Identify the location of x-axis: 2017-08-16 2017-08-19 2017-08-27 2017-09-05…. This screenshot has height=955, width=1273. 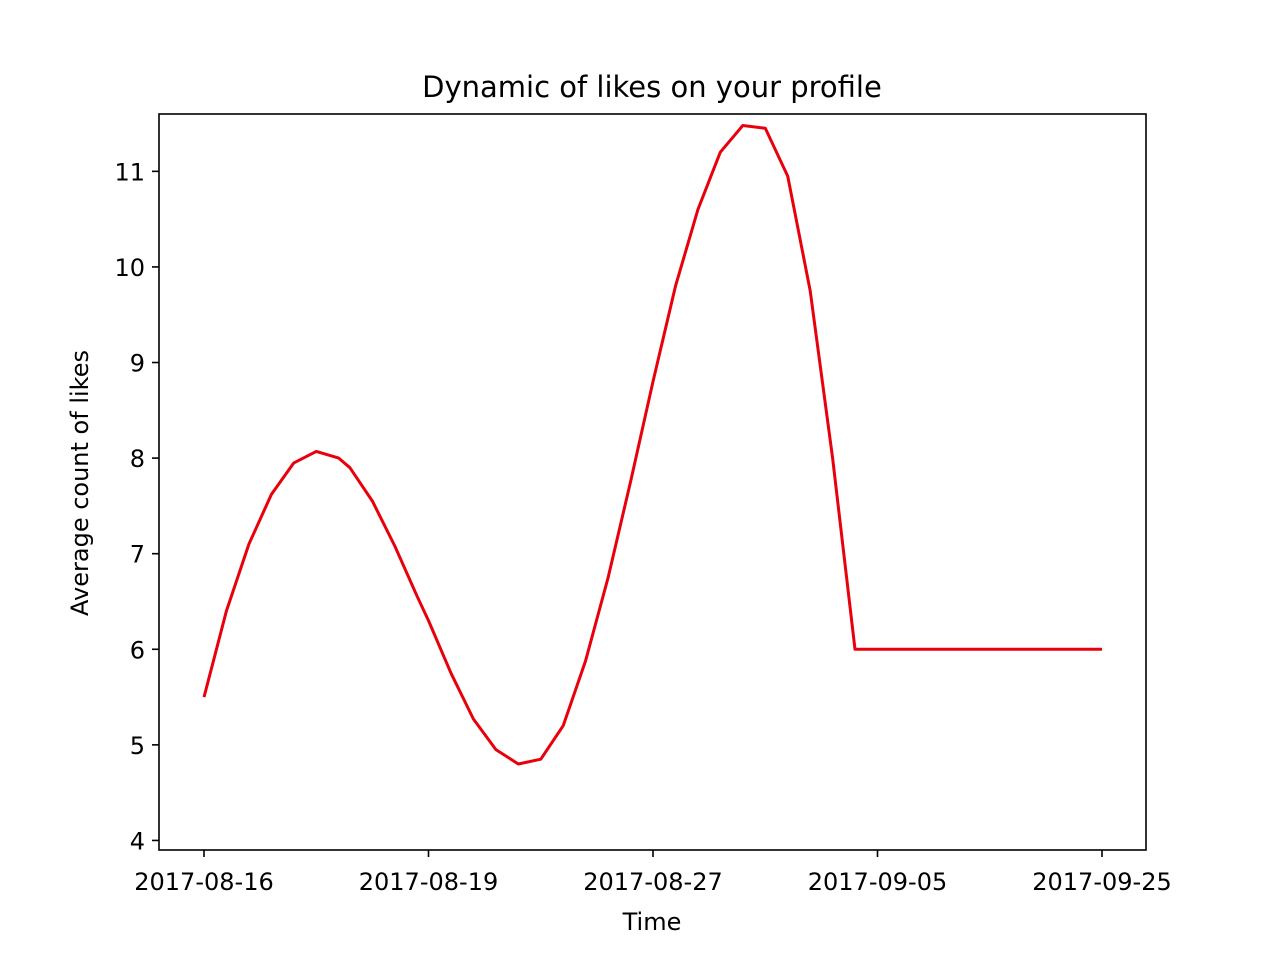
(653, 873).